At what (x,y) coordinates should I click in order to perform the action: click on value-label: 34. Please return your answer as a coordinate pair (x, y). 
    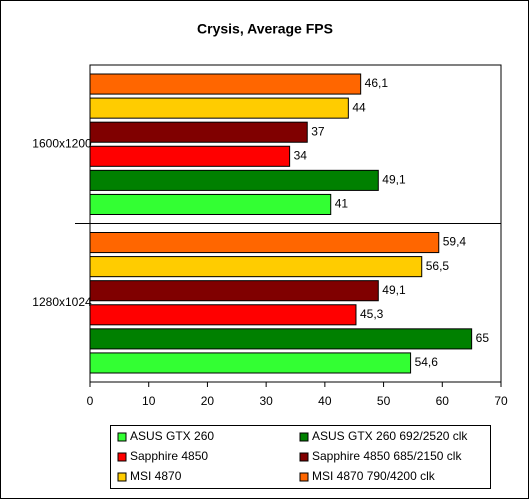
    Looking at the image, I should click on (301, 155).